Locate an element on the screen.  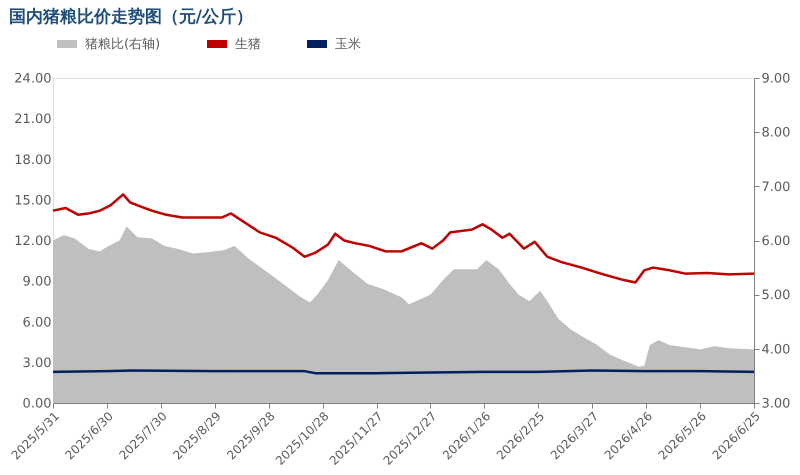
y-tick-label: 3.00 is located at coordinates (37, 363).